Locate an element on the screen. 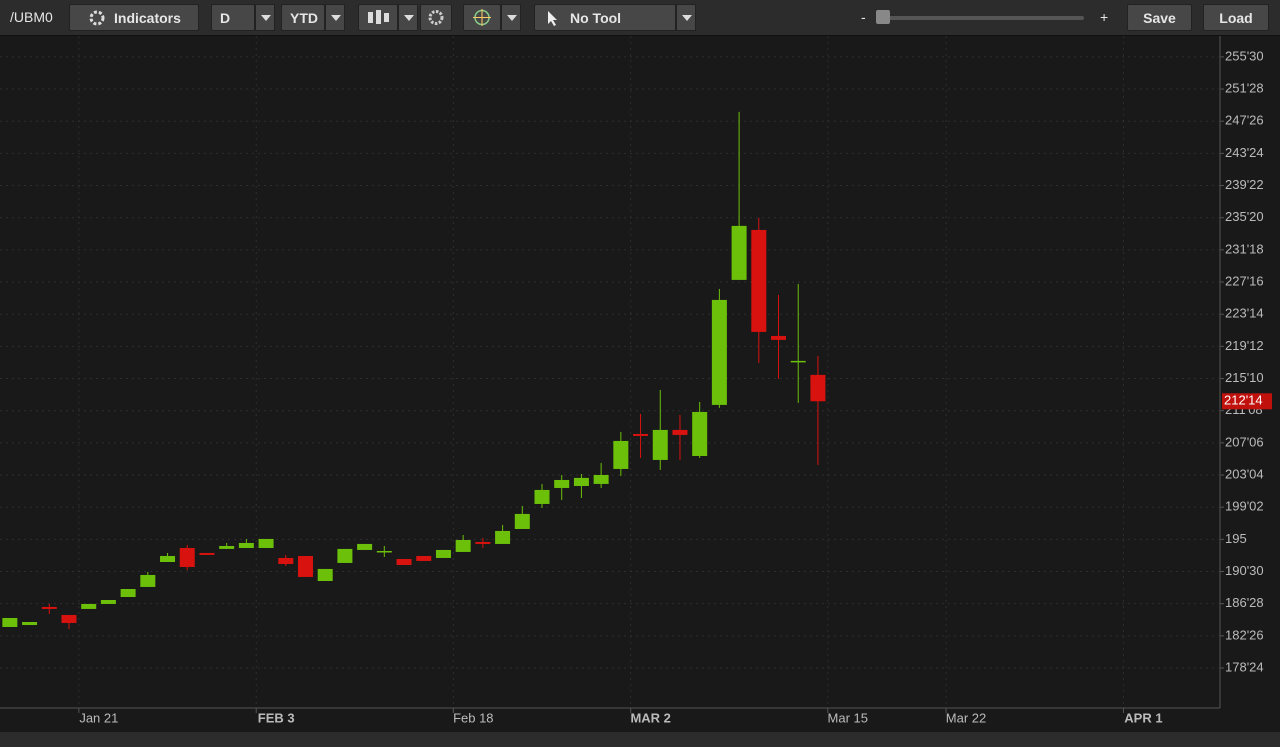 Image resolution: width=1280 pixels, height=747 pixels. y-tick-label: 223'14 is located at coordinates (1244, 313).